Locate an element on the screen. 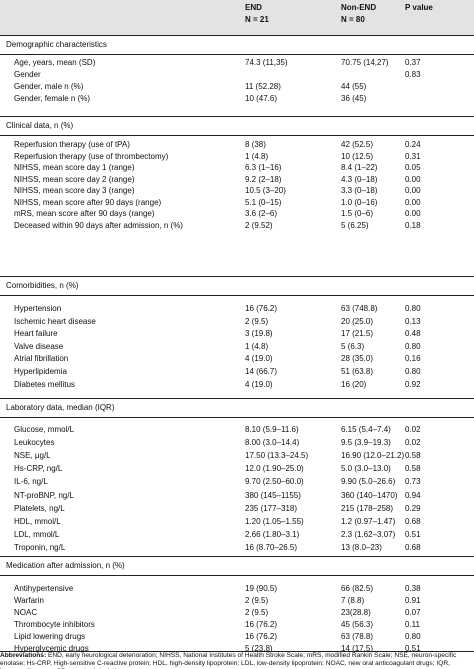 The width and height of the screenshot is (474, 669). cell: 28 (35.0) is located at coordinates (357, 359).